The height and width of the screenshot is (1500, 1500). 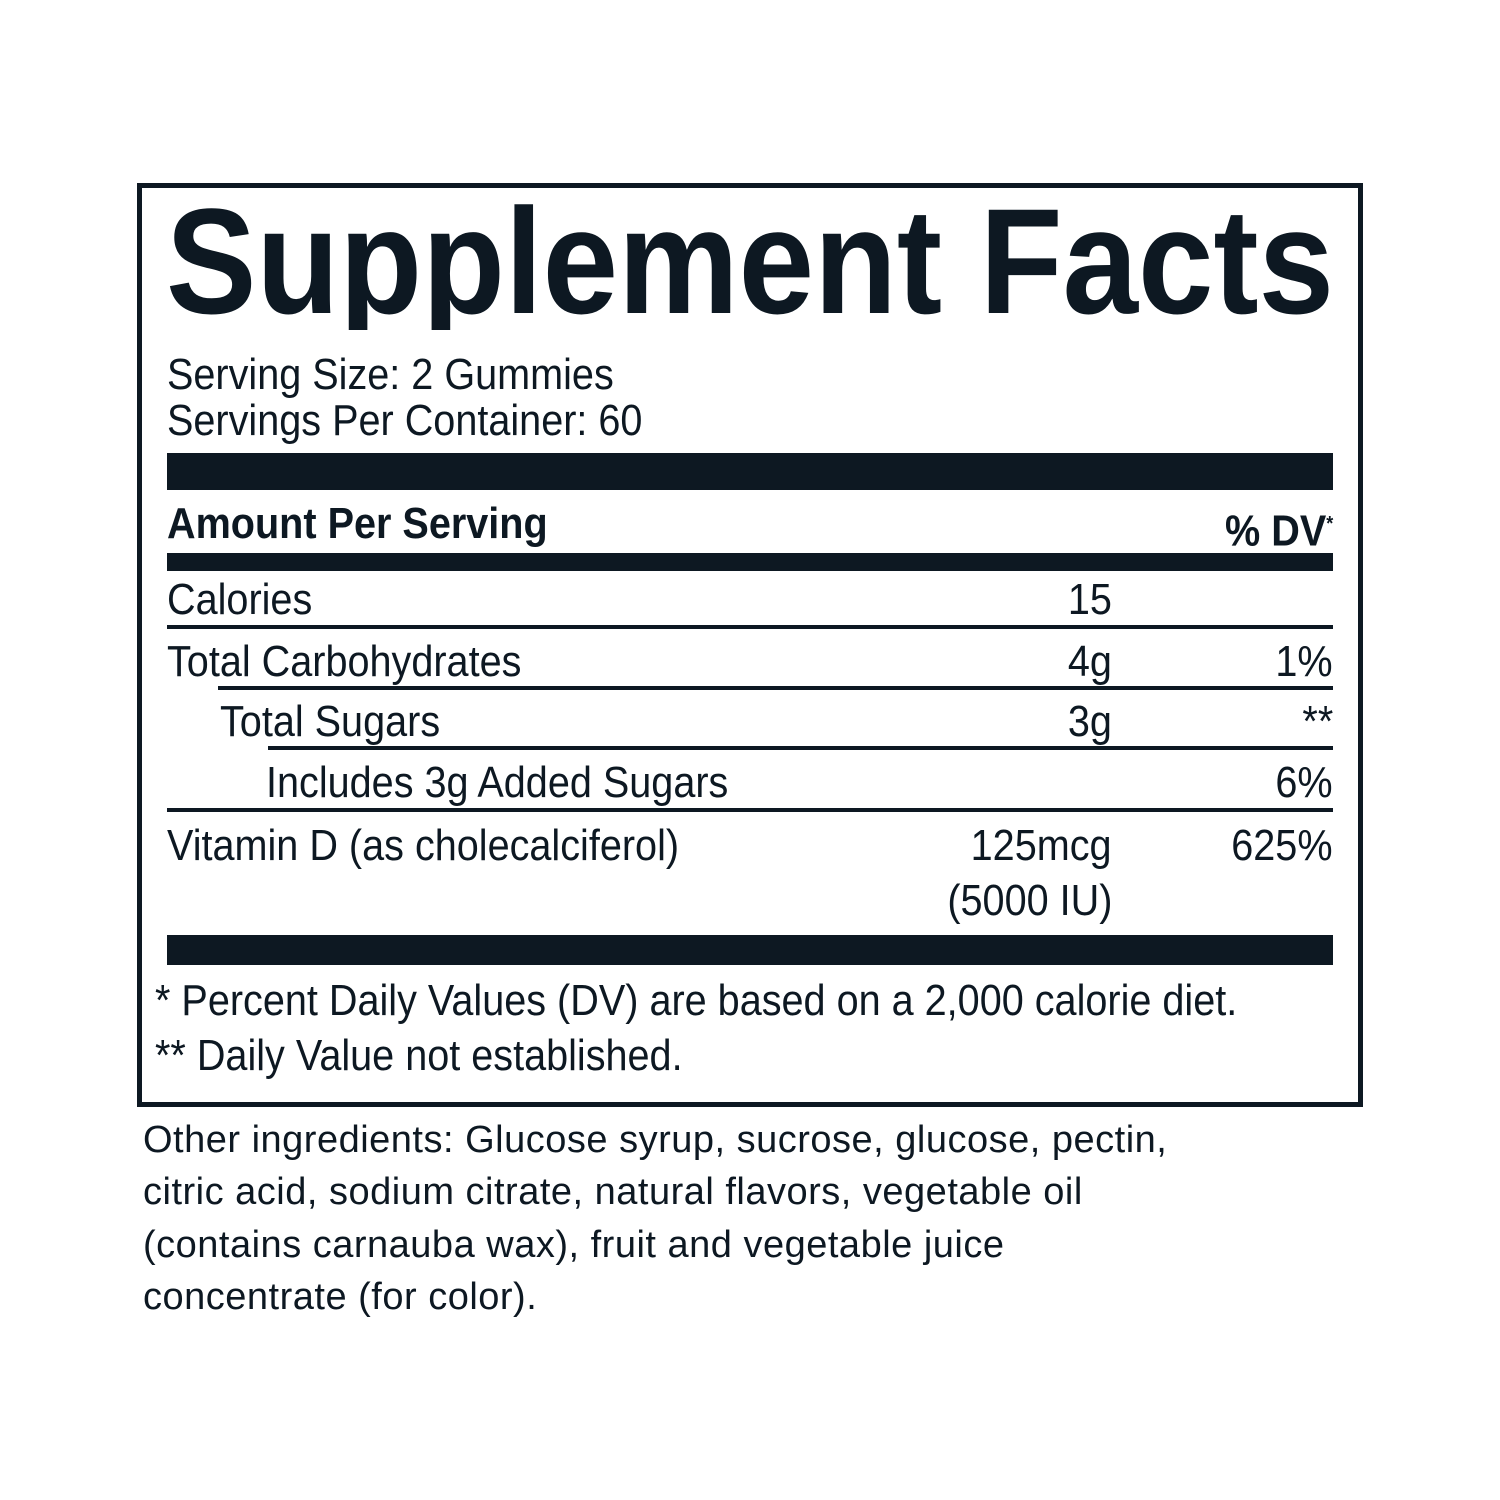 What do you see at coordinates (1282, 845) in the screenshot?
I see `row-vitamin-d-dv: 625%` at bounding box center [1282, 845].